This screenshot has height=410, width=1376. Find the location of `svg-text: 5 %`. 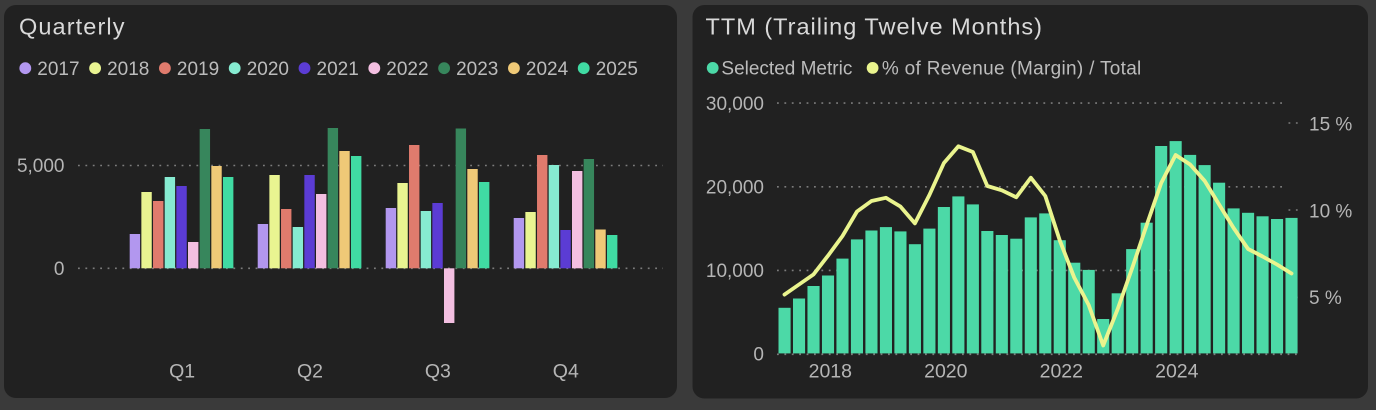

svg-text: 5 % is located at coordinates (1325, 298).